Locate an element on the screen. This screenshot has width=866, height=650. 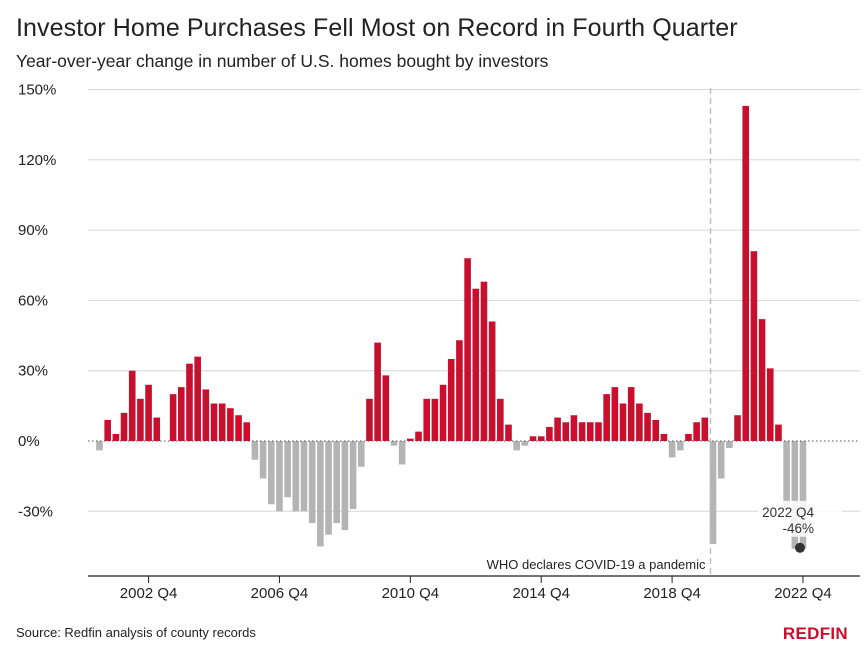
y-tick-label: 150% is located at coordinates (37, 90).